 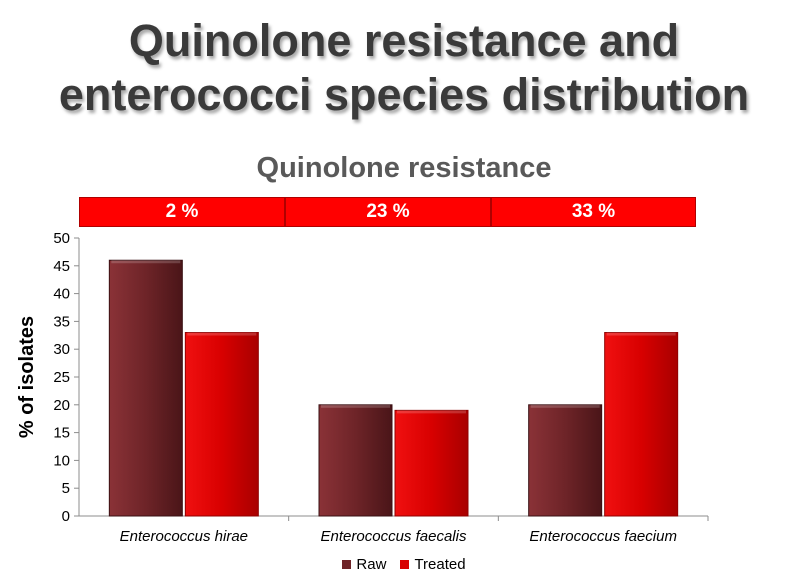 I want to click on legend-label-treated: Treated, so click(x=440, y=564).